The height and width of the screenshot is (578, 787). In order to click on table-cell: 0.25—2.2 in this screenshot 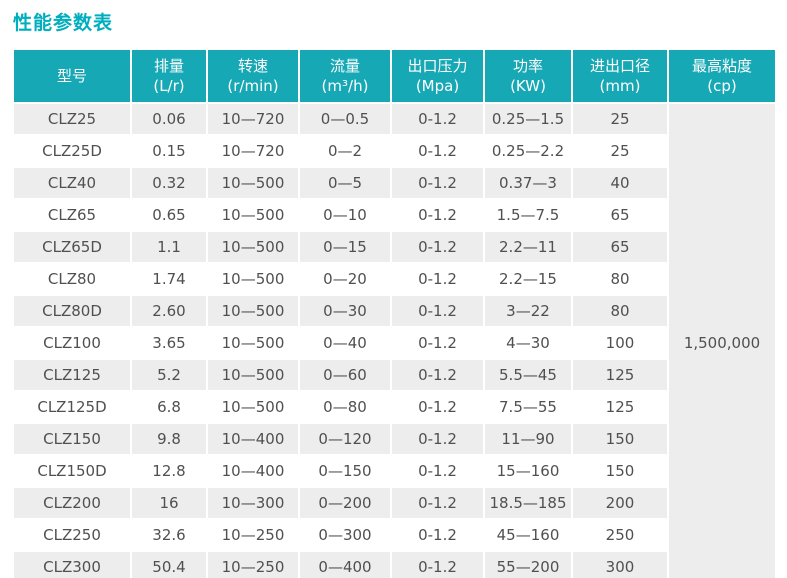, I will do `click(528, 151)`.